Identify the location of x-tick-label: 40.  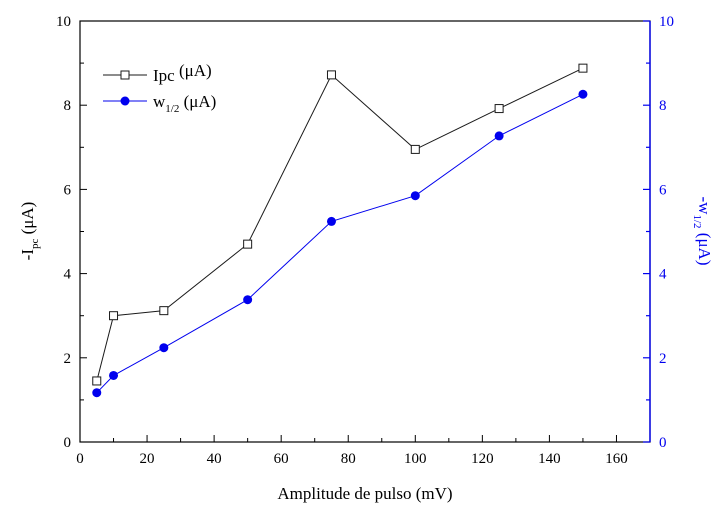
(214, 459).